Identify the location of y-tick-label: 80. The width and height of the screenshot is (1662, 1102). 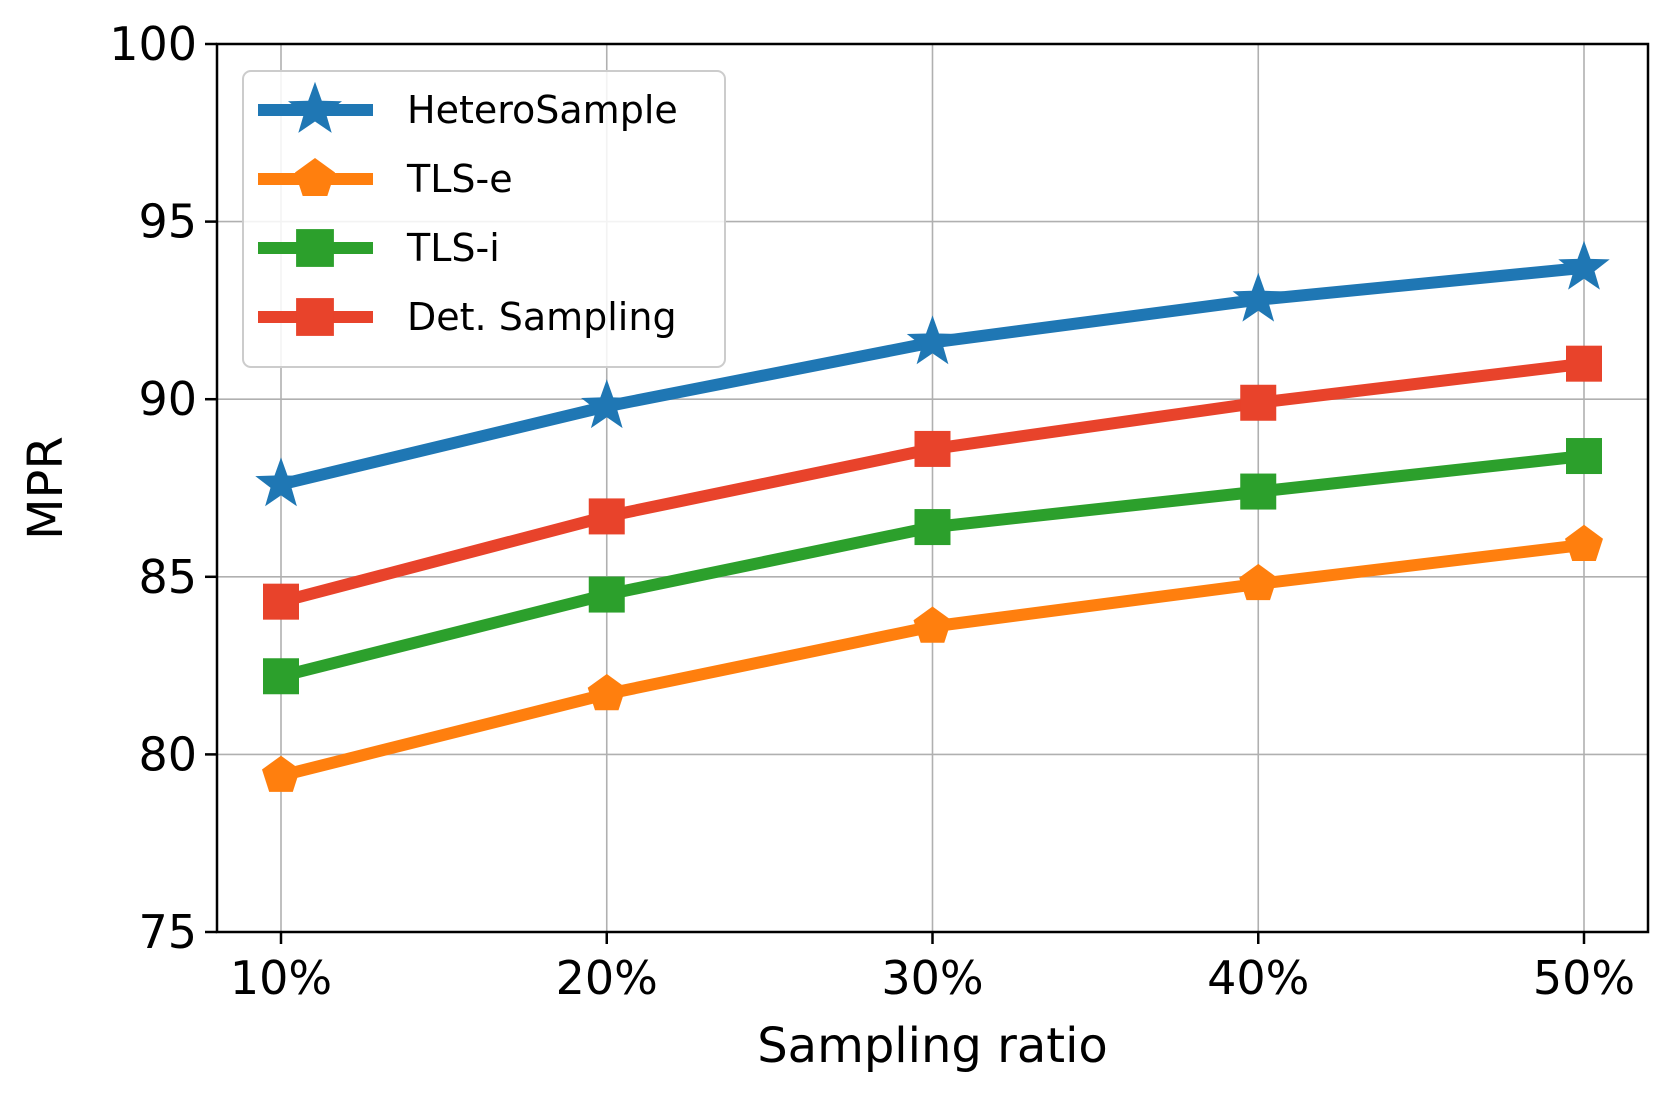
(167, 754).